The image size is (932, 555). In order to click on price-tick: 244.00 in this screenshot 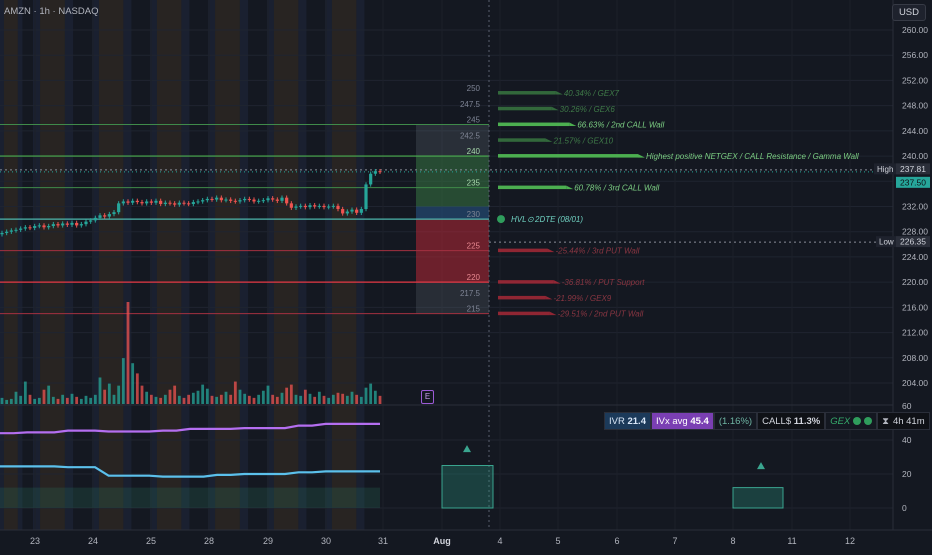, I will do `click(915, 131)`.